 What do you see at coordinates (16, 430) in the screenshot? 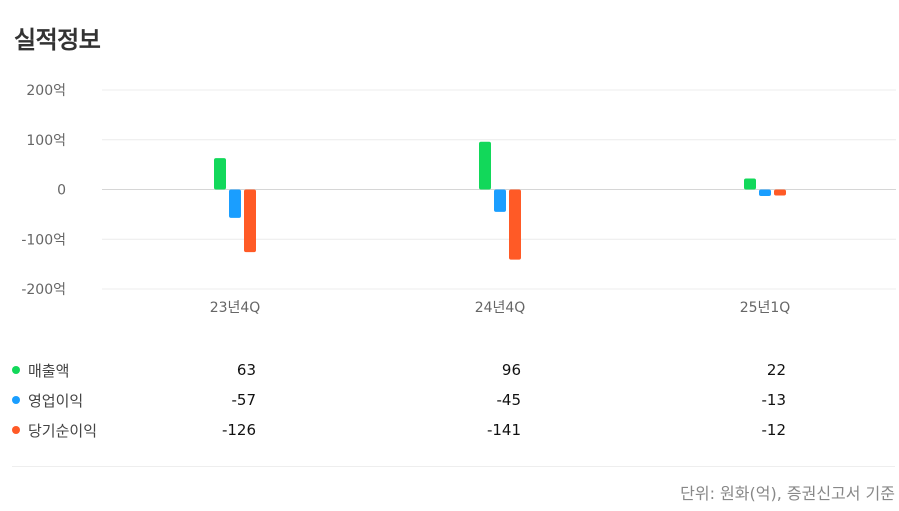
I see `net-income-dot-icon` at bounding box center [16, 430].